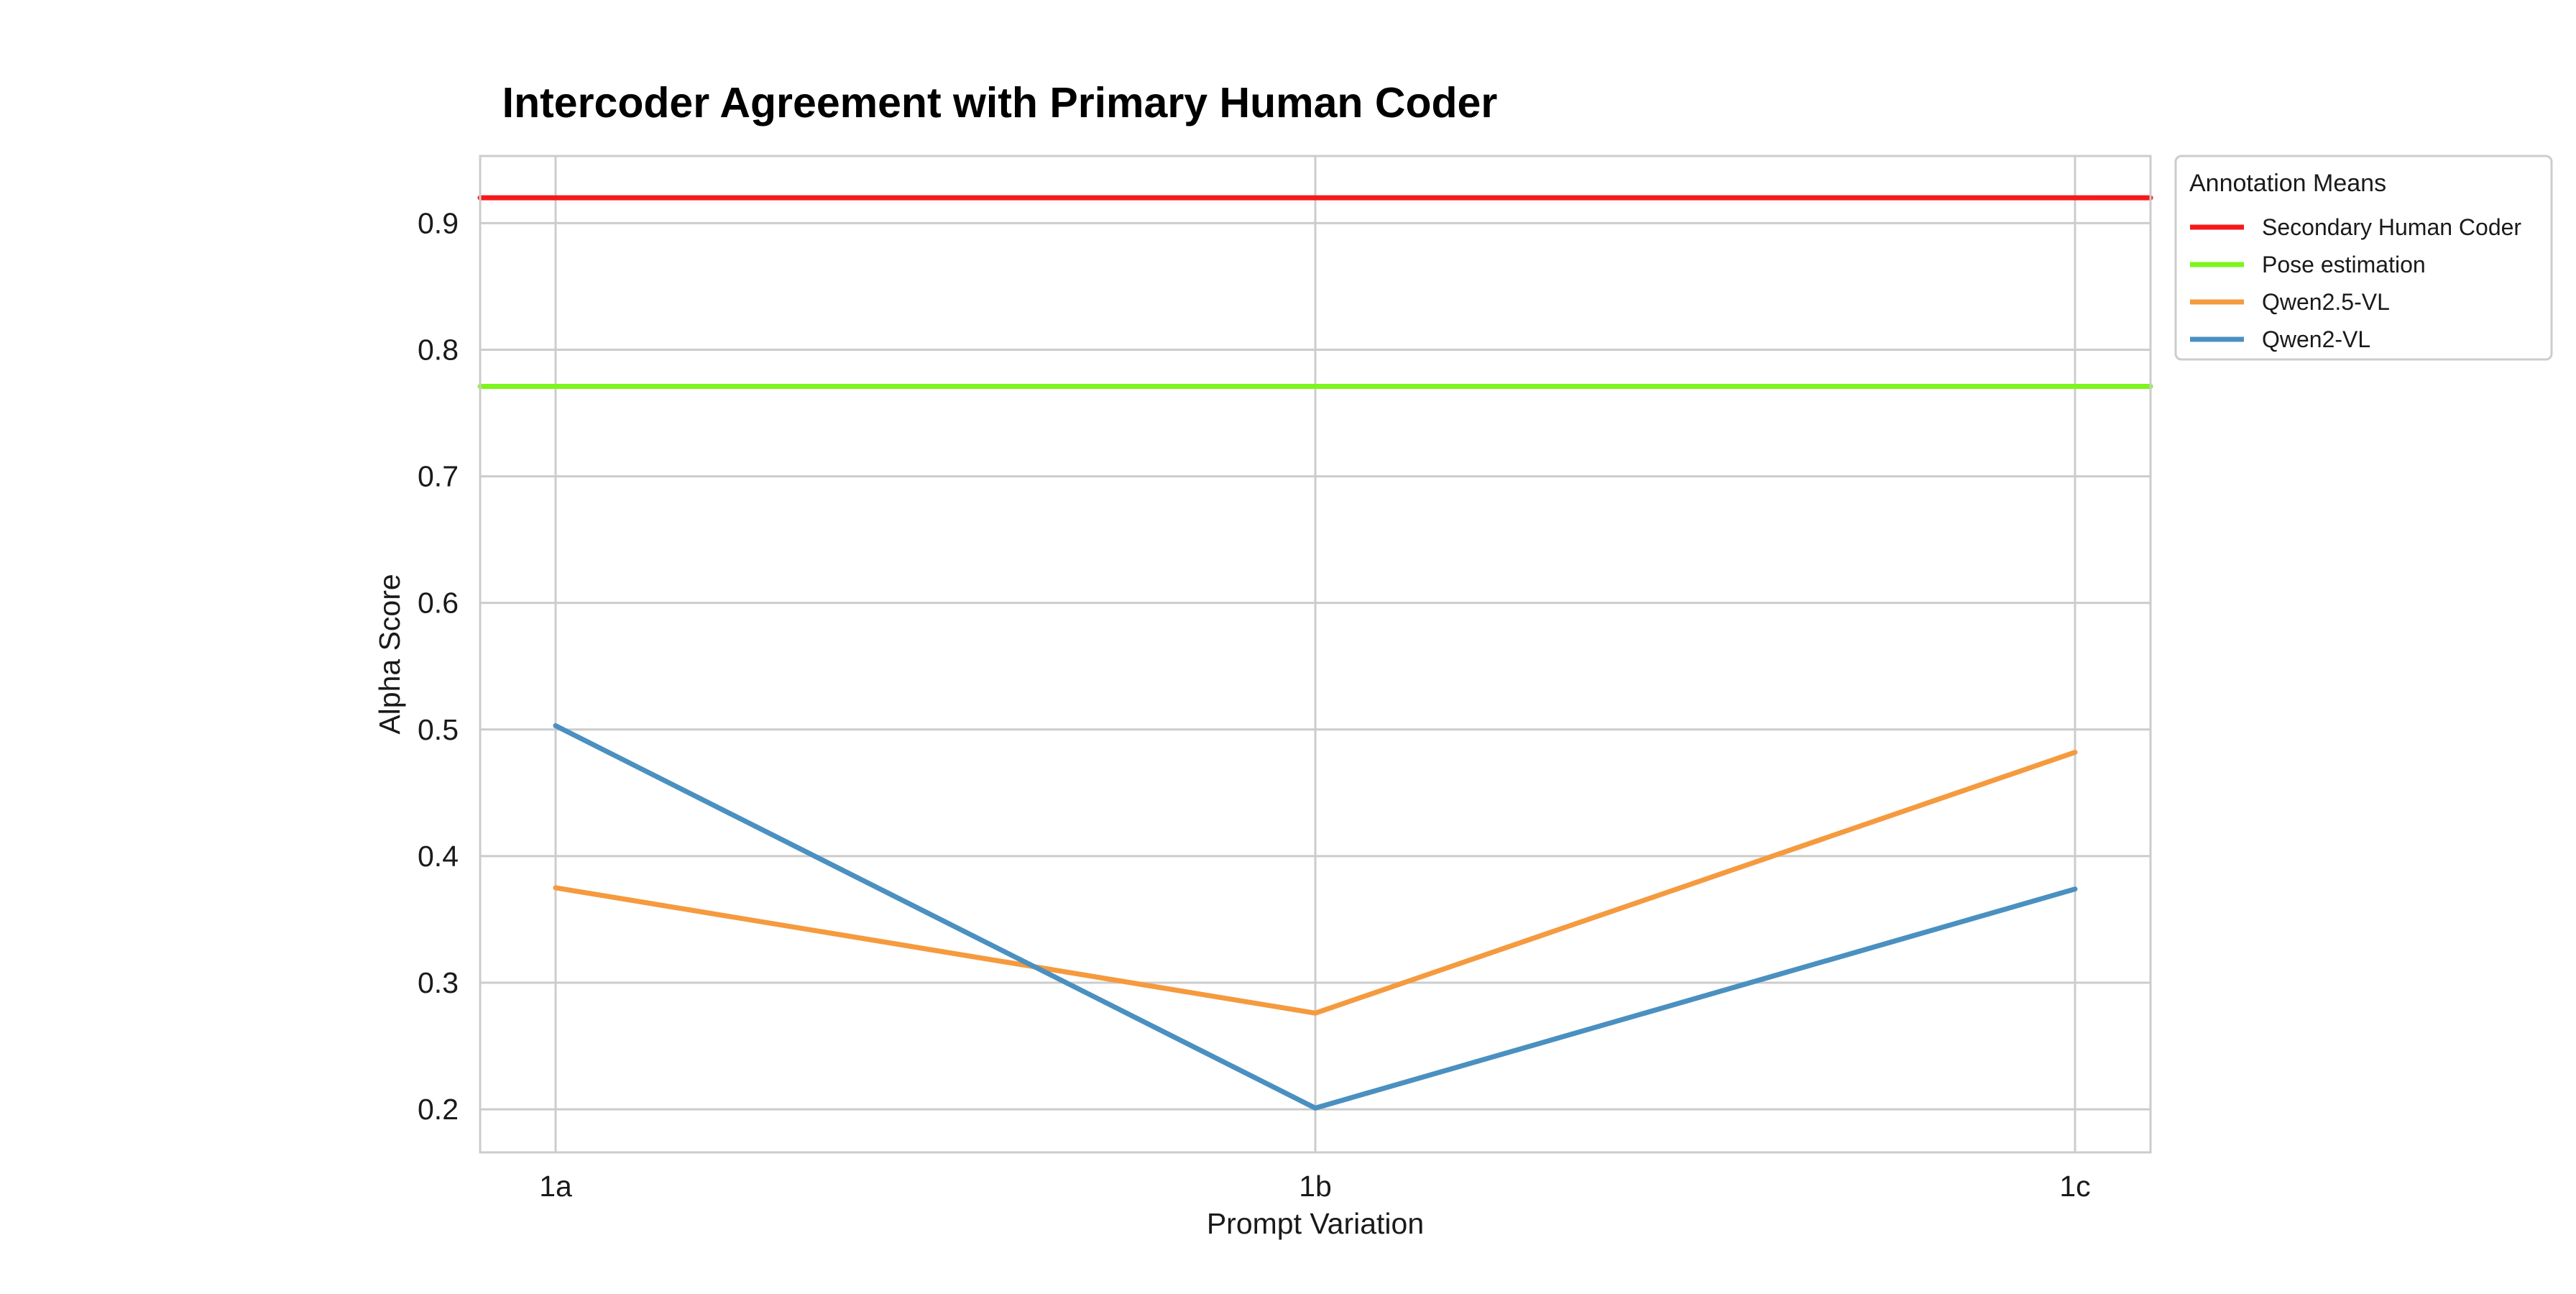 This screenshot has height=1294, width=2576. Describe the element at coordinates (555, 1186) in the screenshot. I see `x-tick-label: 1a` at that location.